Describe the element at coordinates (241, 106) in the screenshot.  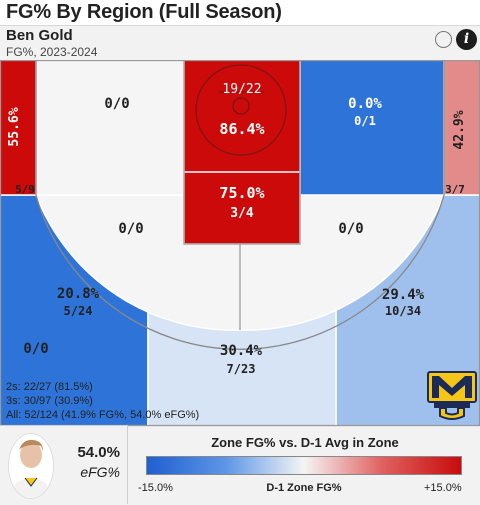
I see `basket-ring` at that location.